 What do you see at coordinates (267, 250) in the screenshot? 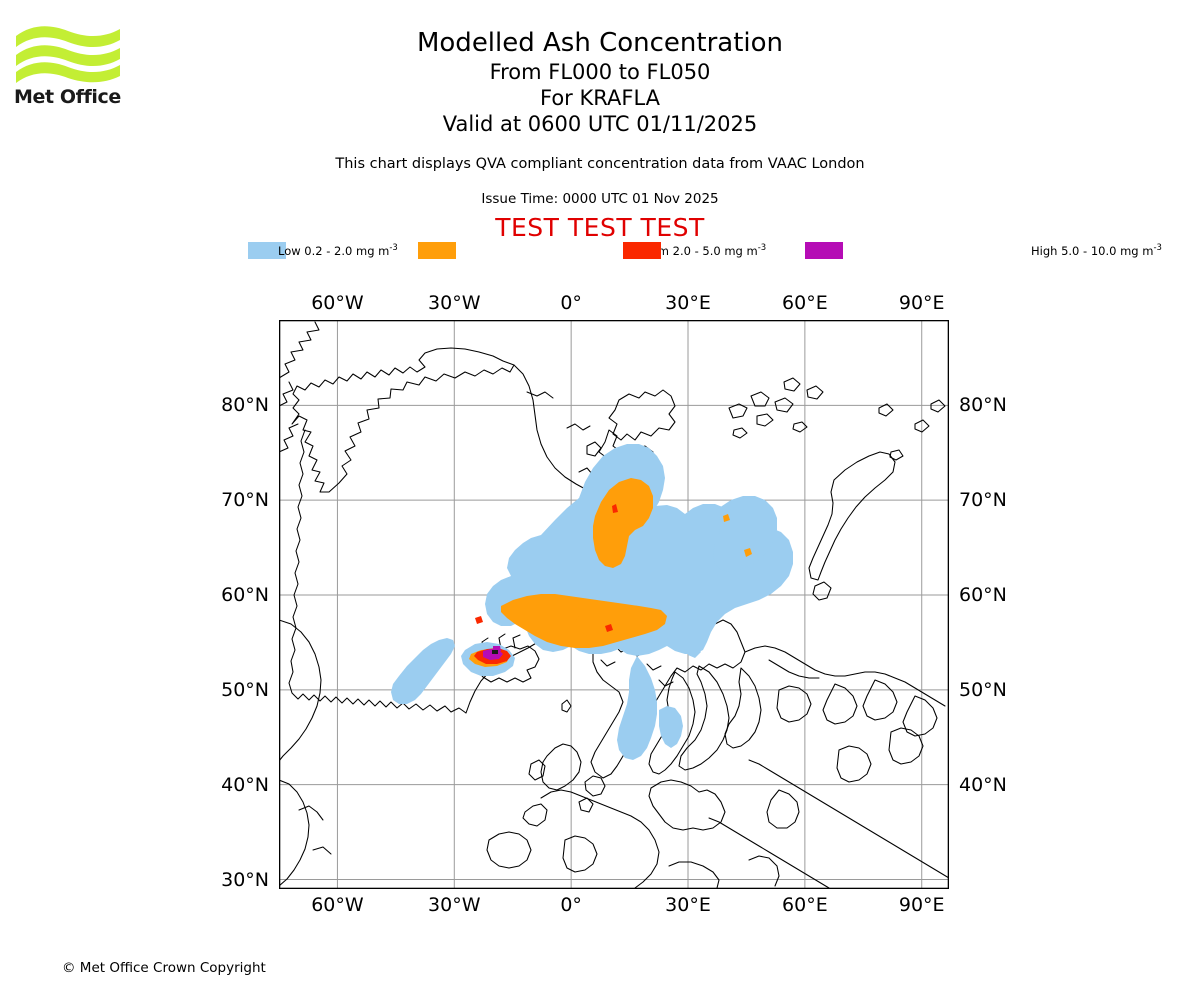
I see `legend-low-swatch` at bounding box center [267, 250].